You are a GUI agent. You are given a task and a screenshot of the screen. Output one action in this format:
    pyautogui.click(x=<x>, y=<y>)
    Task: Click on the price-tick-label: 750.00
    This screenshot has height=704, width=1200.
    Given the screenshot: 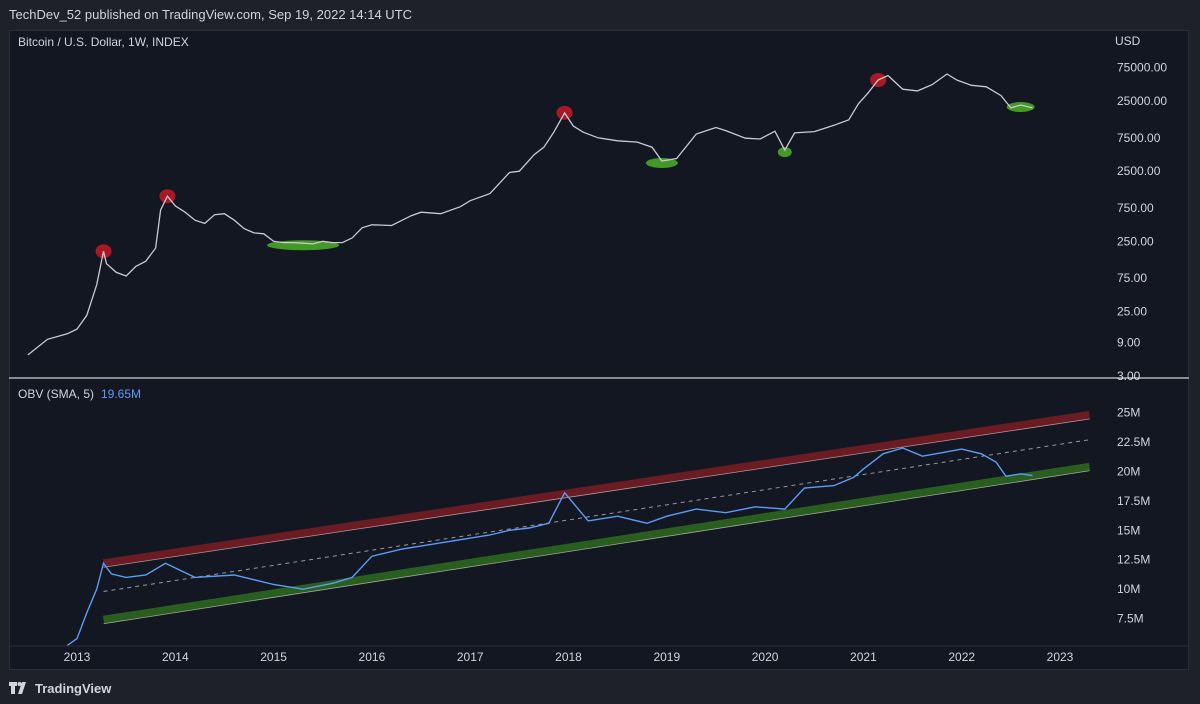 What is the action you would take?
    pyautogui.click(x=1135, y=208)
    